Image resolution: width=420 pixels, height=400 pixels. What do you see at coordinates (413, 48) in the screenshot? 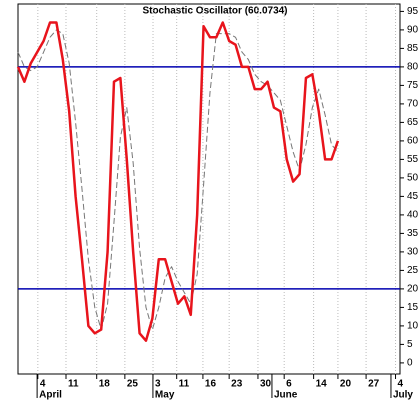
I see `y-tick-label: 85` at bounding box center [413, 48].